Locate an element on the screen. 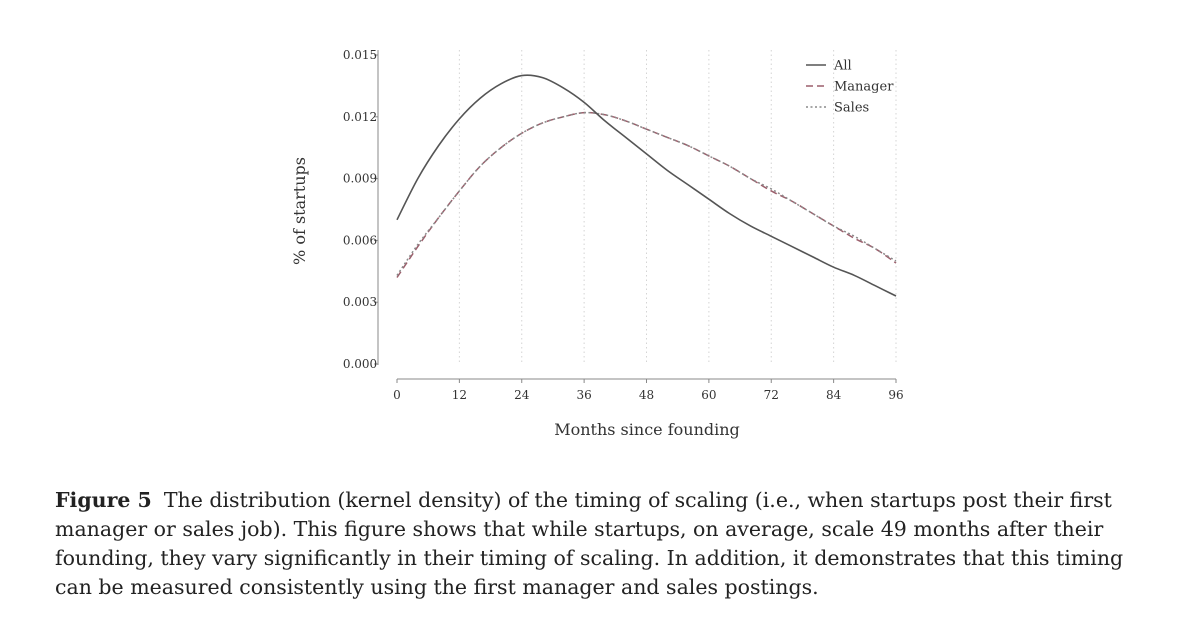 The image size is (1200, 639). y-tick-label: 0.015 is located at coordinates (360, 55).